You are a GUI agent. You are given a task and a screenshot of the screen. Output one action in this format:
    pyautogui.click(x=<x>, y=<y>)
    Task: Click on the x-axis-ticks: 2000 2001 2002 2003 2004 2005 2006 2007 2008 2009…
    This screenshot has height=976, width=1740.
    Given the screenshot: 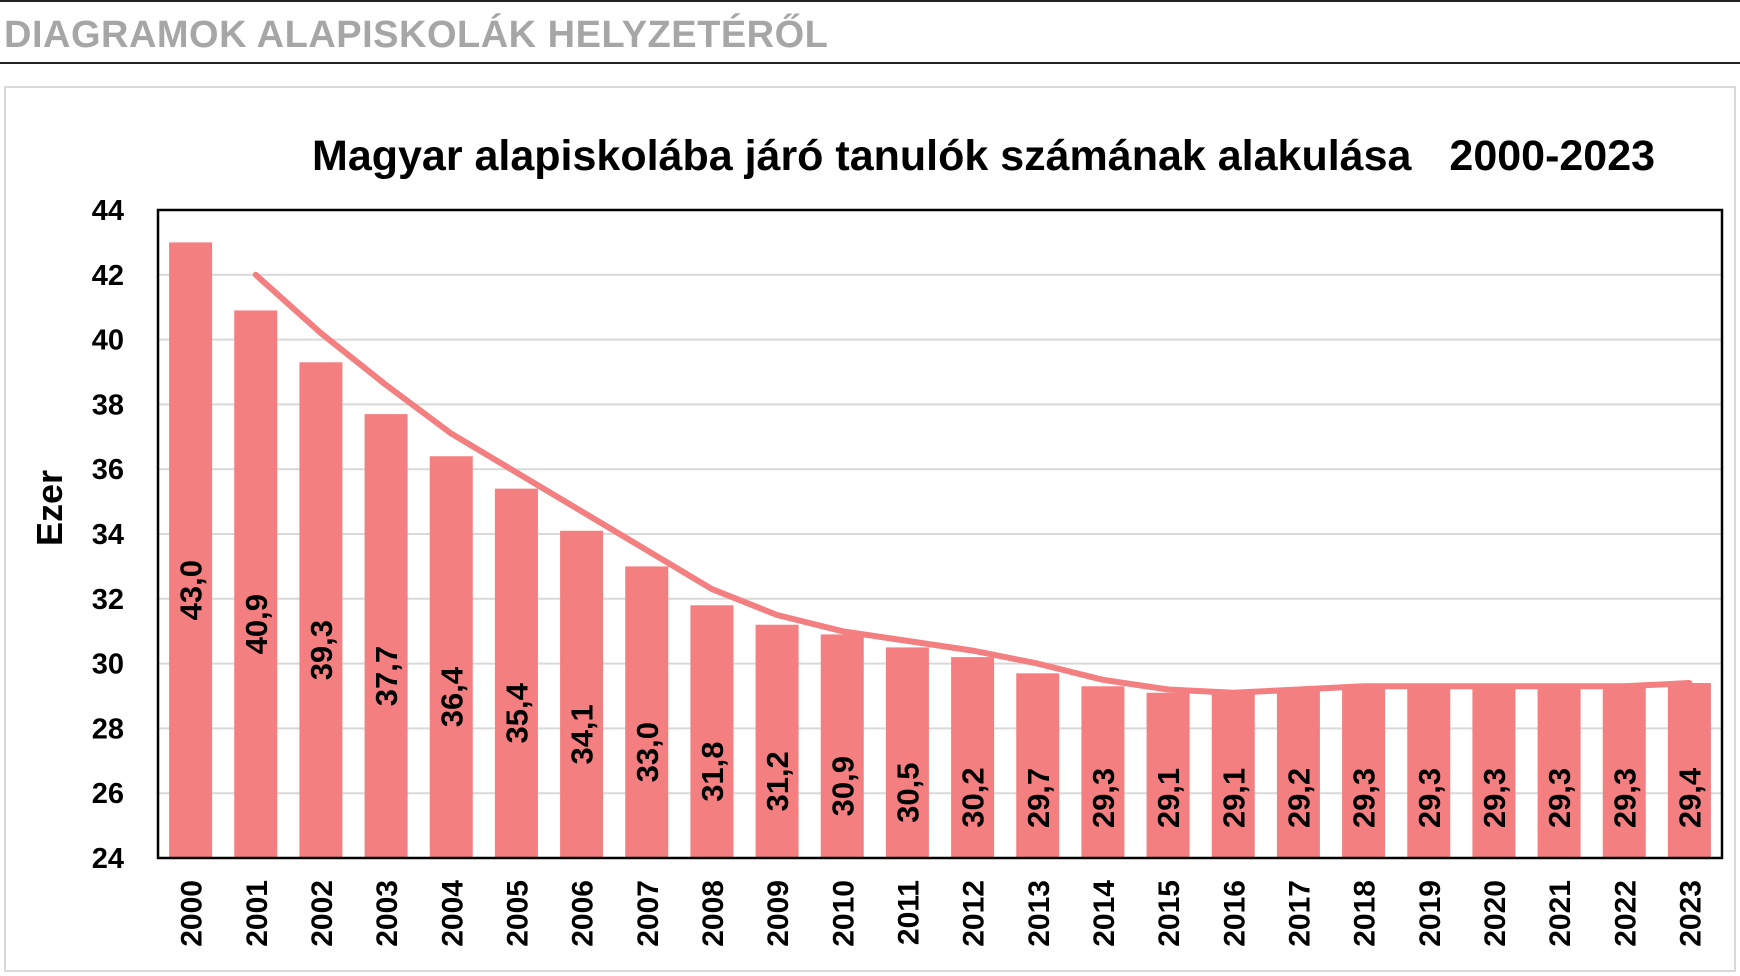 What is the action you would take?
    pyautogui.click(x=942, y=913)
    